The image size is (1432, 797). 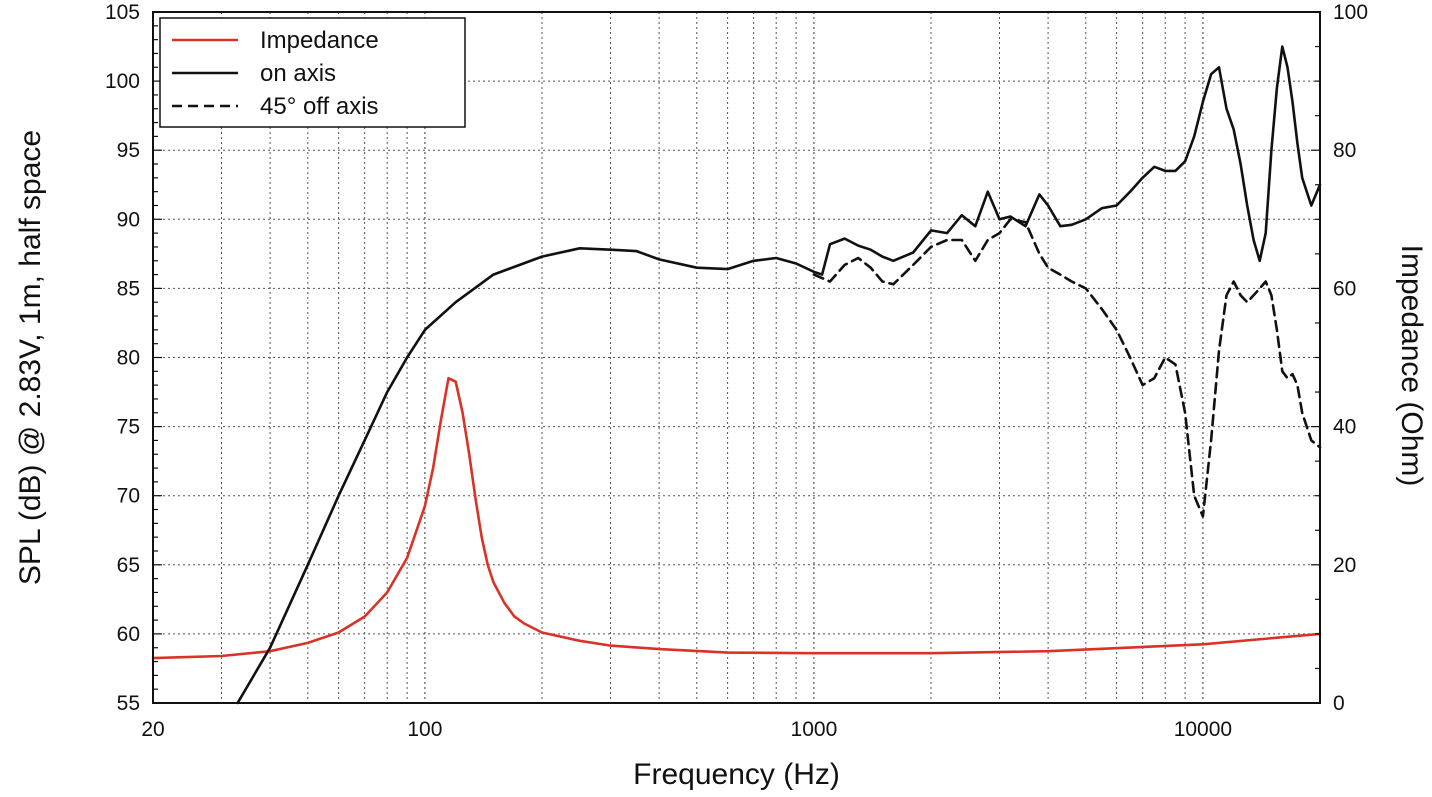 What do you see at coordinates (128, 565) in the screenshot?
I see `y-tick-label: 65` at bounding box center [128, 565].